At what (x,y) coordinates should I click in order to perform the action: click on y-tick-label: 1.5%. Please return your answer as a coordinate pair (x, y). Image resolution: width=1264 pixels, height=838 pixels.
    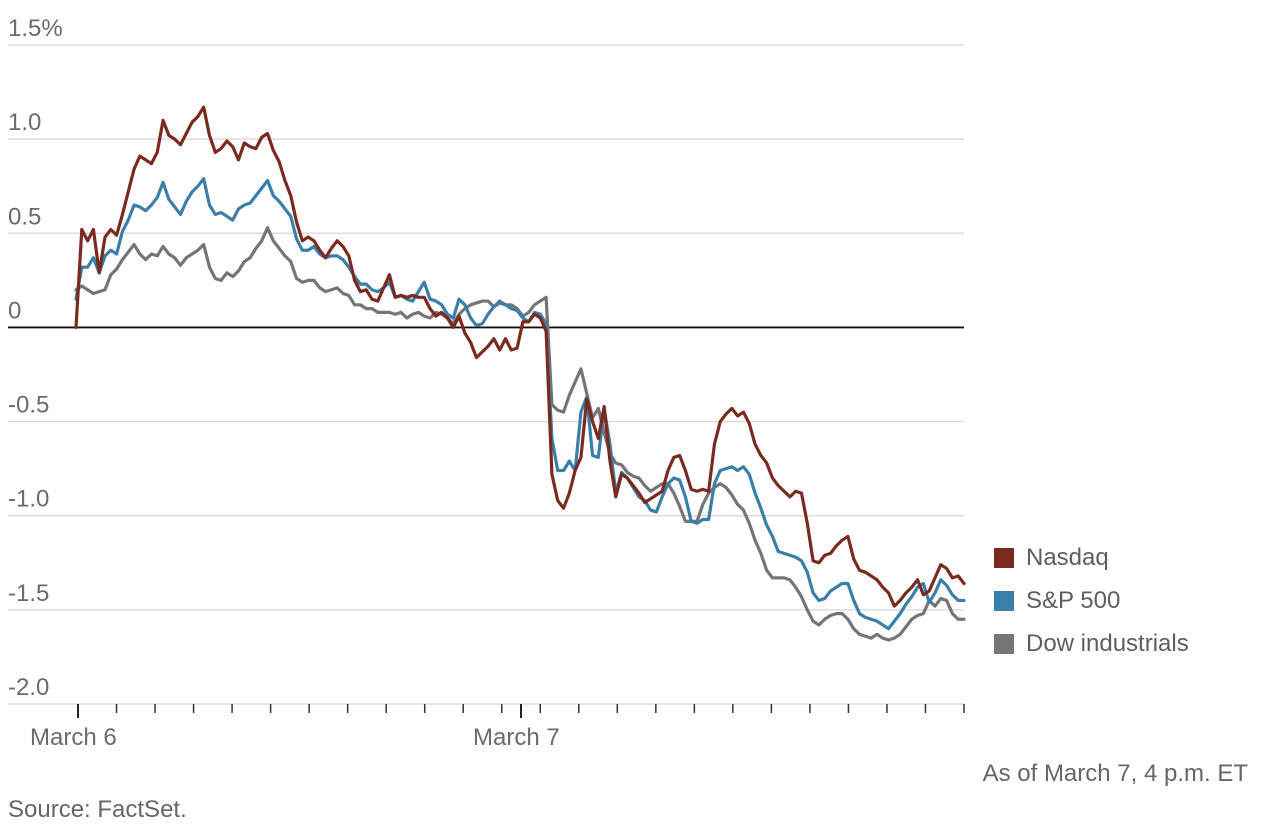
    Looking at the image, I should click on (35, 28).